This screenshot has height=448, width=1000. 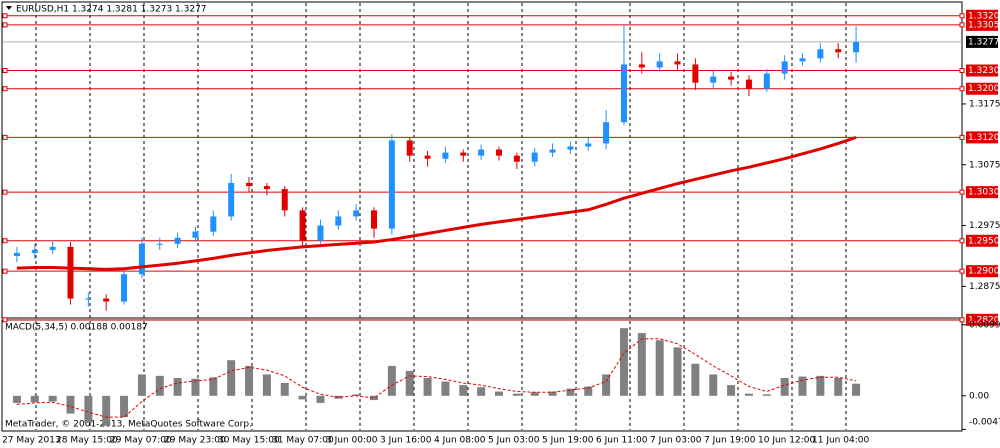 I want to click on level-label: 1.3030, so click(x=984, y=193).